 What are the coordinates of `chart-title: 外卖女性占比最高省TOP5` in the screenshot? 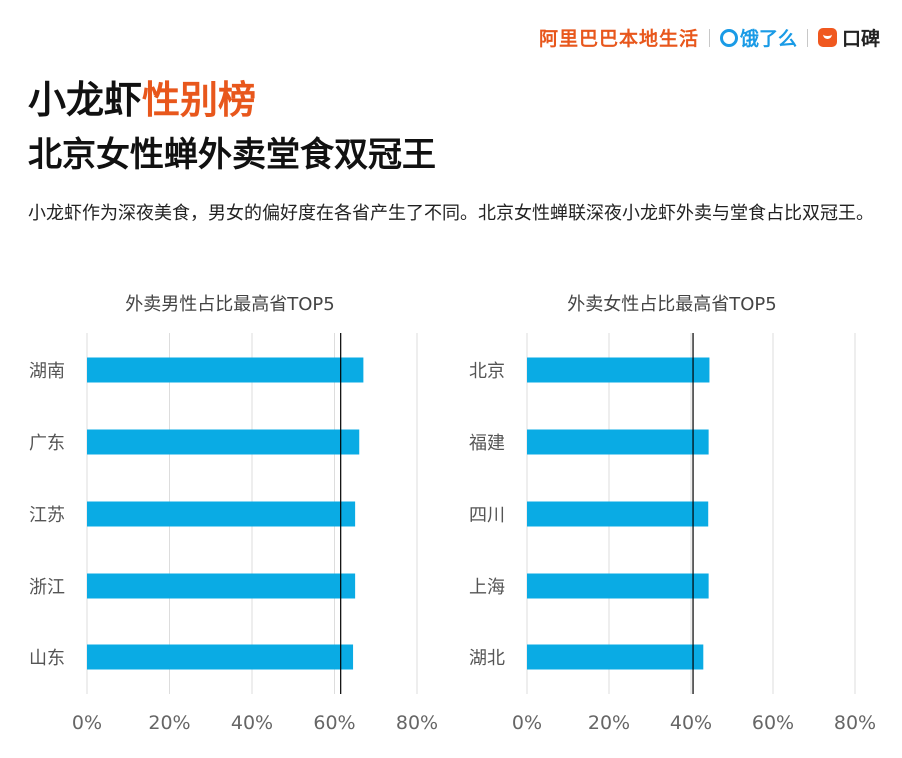 It's located at (671, 304).